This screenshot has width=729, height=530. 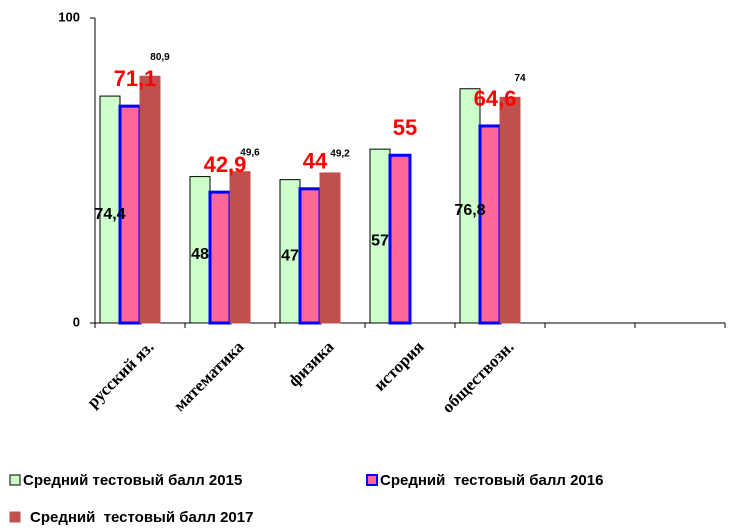 I want to click on y-tick-label: 100, so click(x=69, y=16).